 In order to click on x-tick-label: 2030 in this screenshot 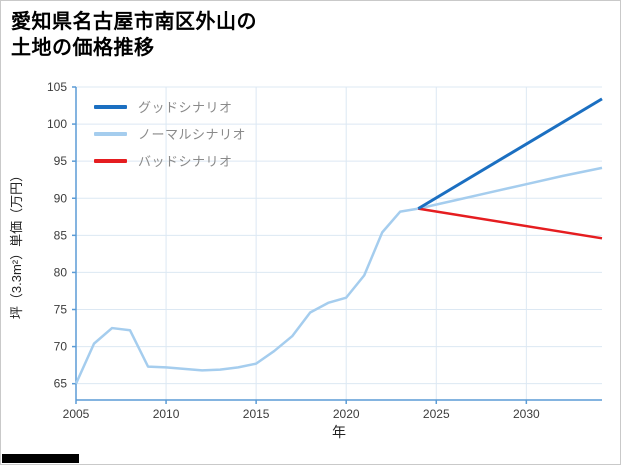, I will do `click(526, 414)`.